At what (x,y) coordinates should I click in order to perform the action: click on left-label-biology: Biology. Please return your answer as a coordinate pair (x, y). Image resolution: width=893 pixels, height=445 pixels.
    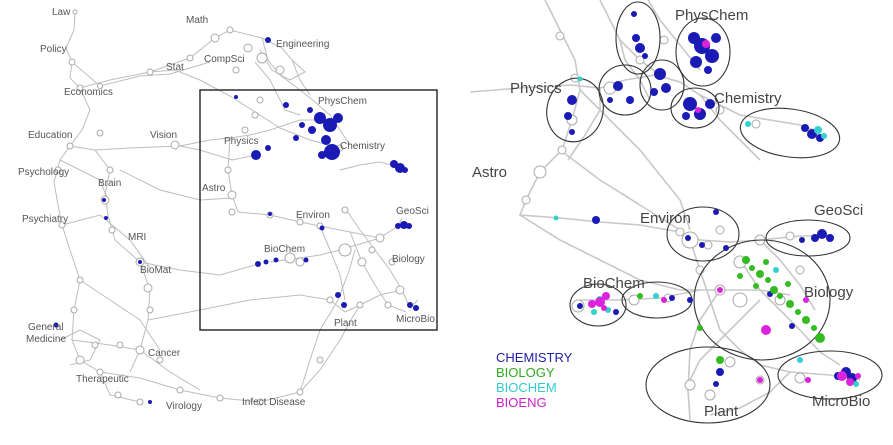
    Looking at the image, I should click on (408, 259).